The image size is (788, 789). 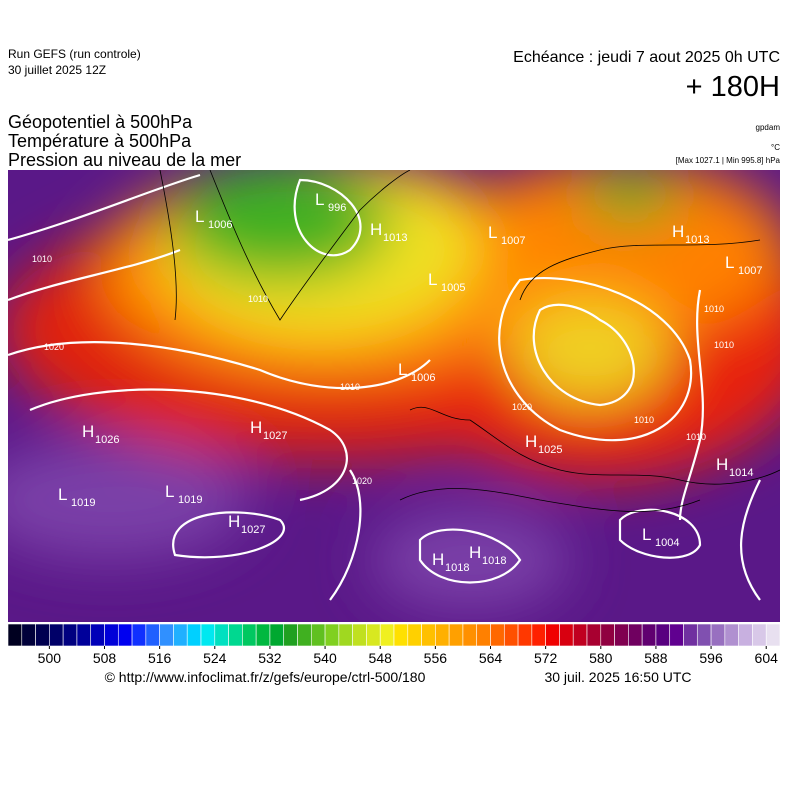 What do you see at coordinates (741, 473) in the screenshot?
I see `pressure-value: 1014` at bounding box center [741, 473].